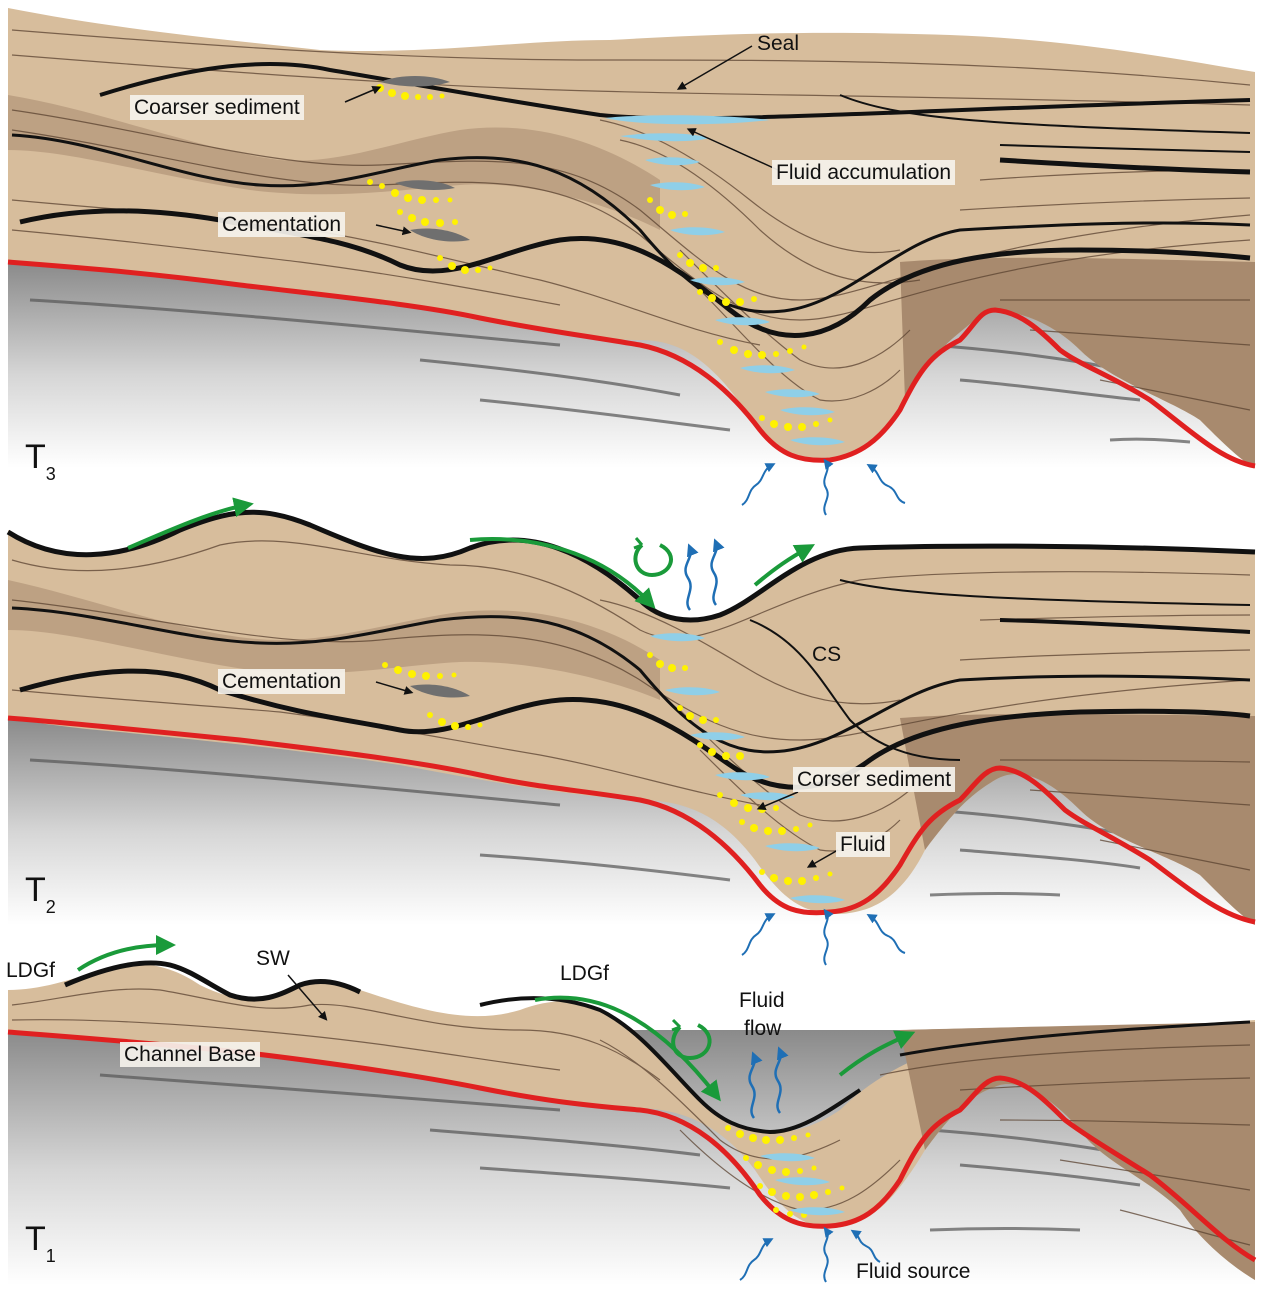  Describe the element at coordinates (827, 654) in the screenshot. I see `label-cs: CS` at that location.